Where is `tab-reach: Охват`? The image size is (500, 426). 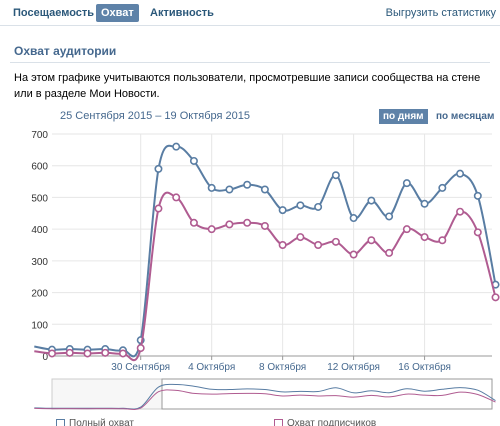 tab-reach: Охват is located at coordinates (117, 13).